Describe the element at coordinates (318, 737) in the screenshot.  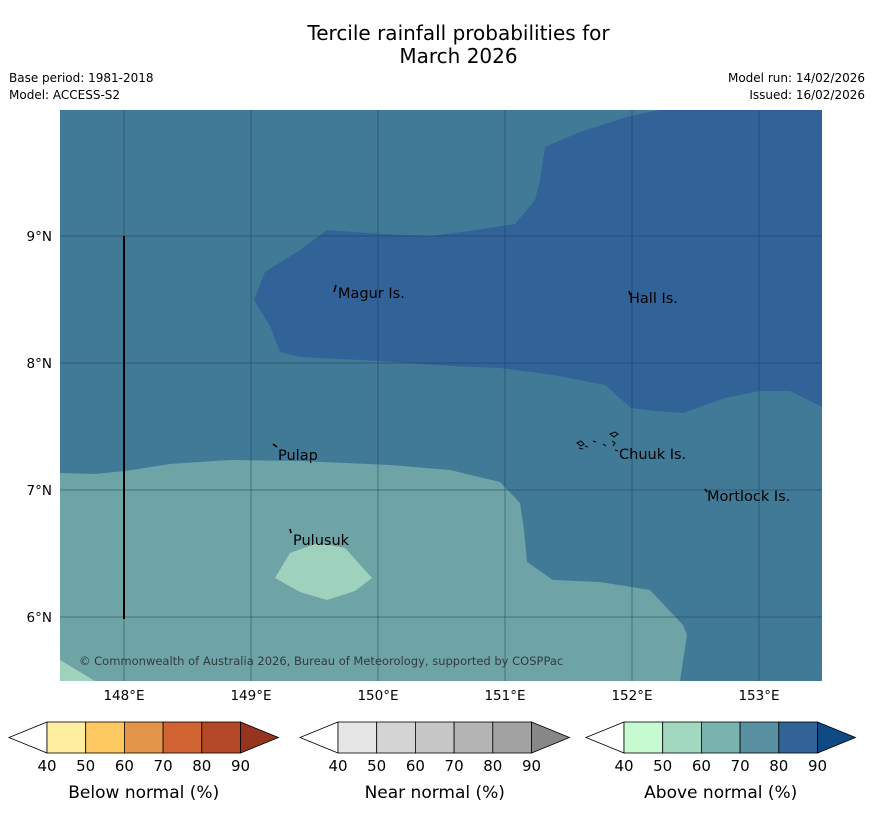
I see `near-extend-low` at that location.